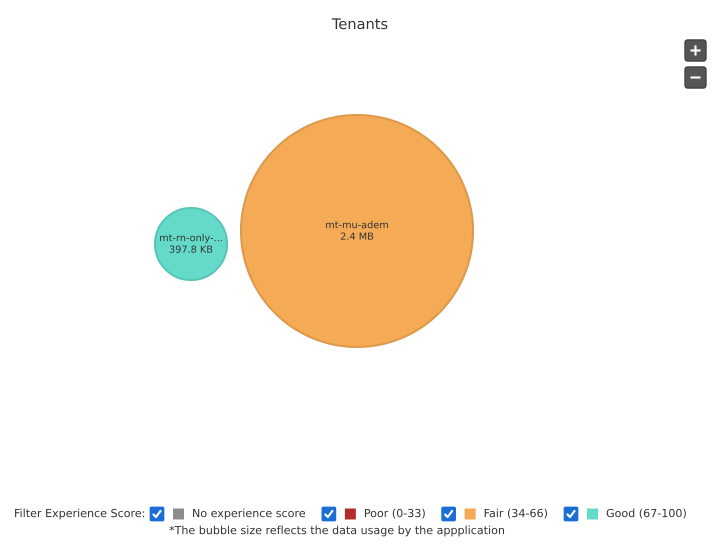  I want to click on category-label: mt-mu-adem, so click(357, 224).